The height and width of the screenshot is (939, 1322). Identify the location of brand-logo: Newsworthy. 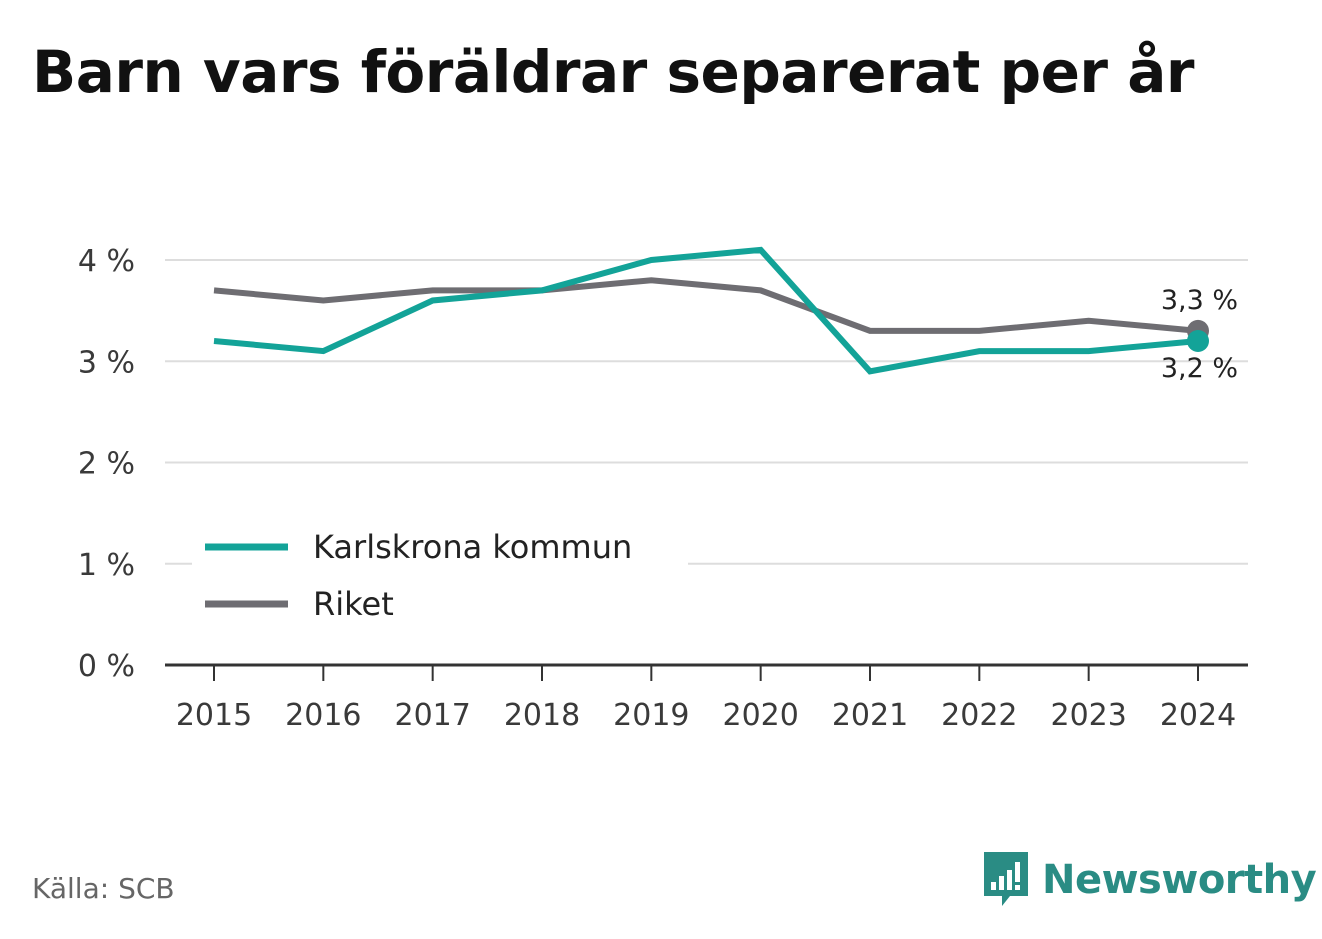
(1148, 880).